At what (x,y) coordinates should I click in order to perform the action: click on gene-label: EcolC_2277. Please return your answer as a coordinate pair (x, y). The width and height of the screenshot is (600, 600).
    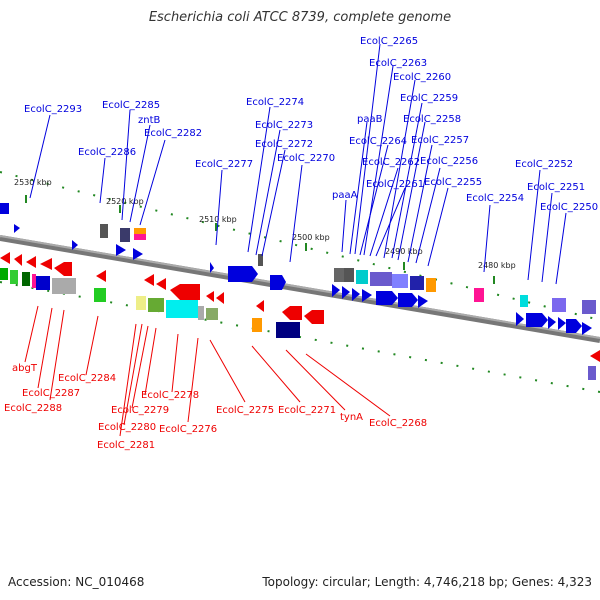
    Looking at the image, I should click on (224, 164).